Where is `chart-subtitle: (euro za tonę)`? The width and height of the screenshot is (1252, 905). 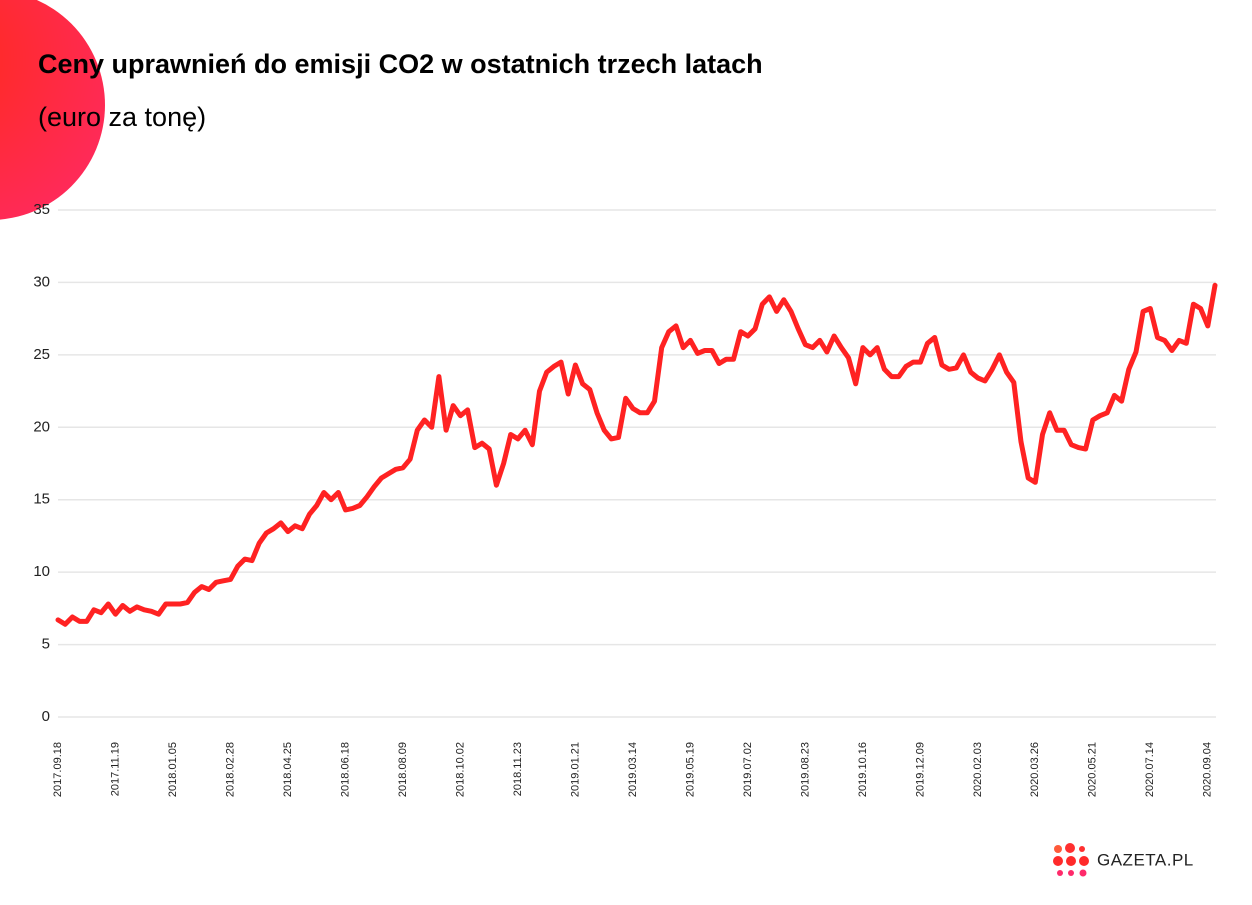 chart-subtitle: (euro za tonę) is located at coordinates (122, 117).